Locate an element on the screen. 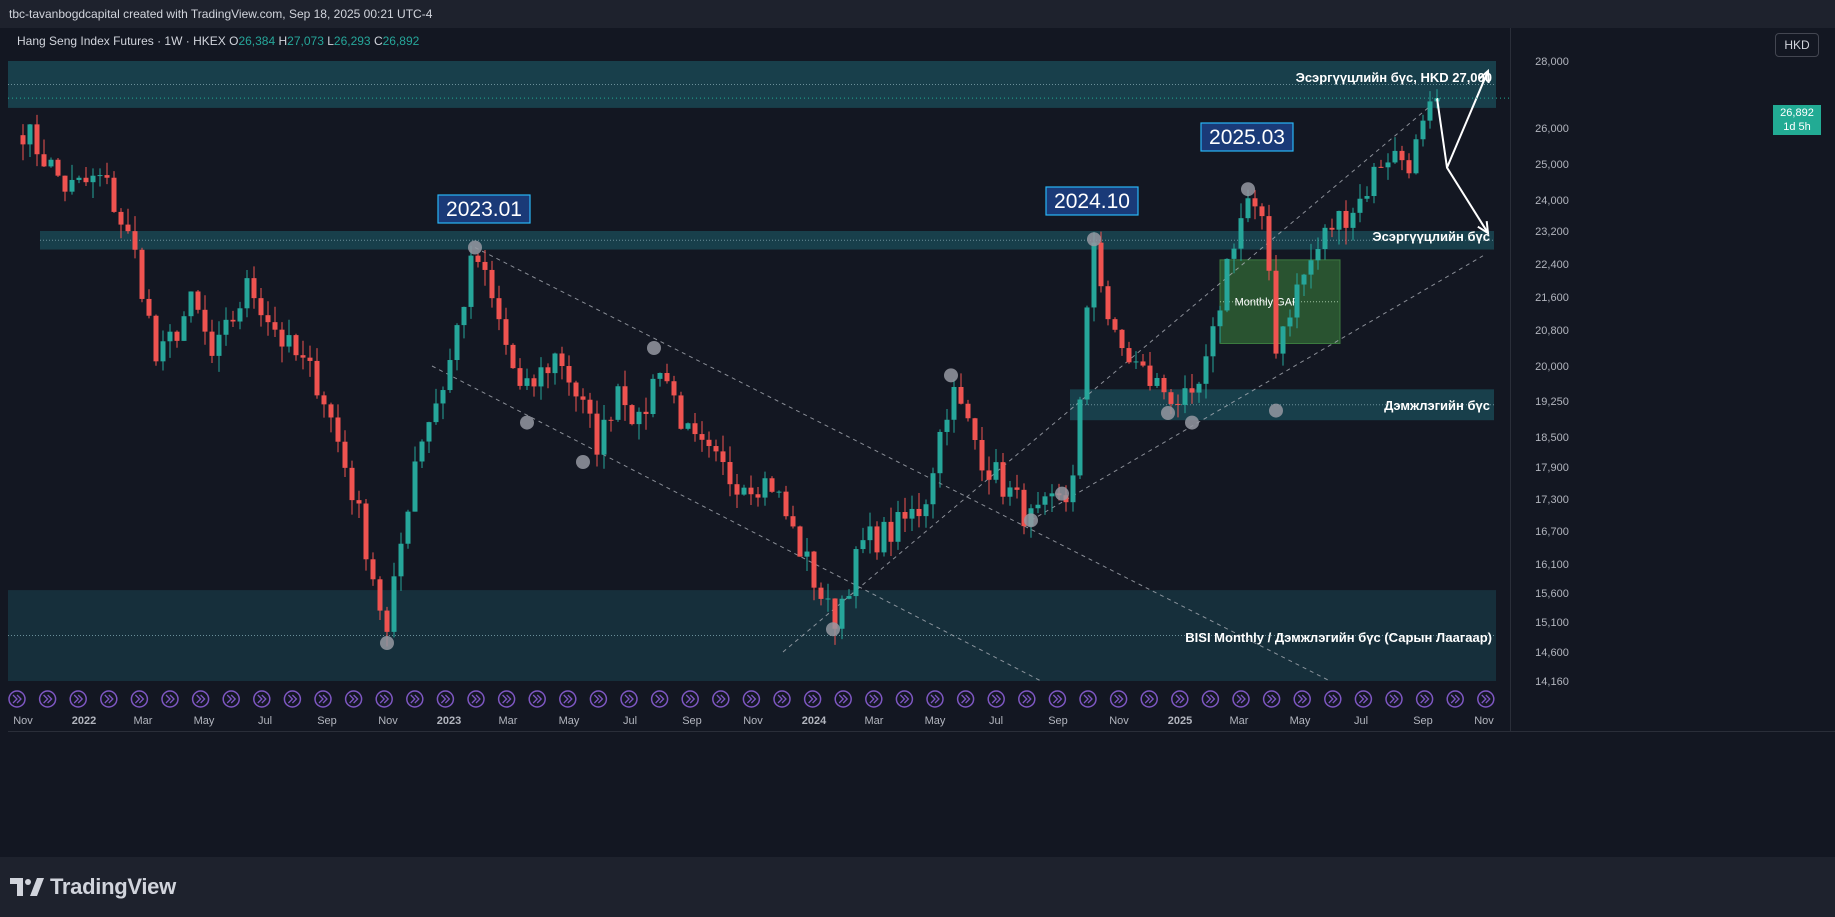 The width and height of the screenshot is (1835, 917). high-value: 27,073 is located at coordinates (305, 41).